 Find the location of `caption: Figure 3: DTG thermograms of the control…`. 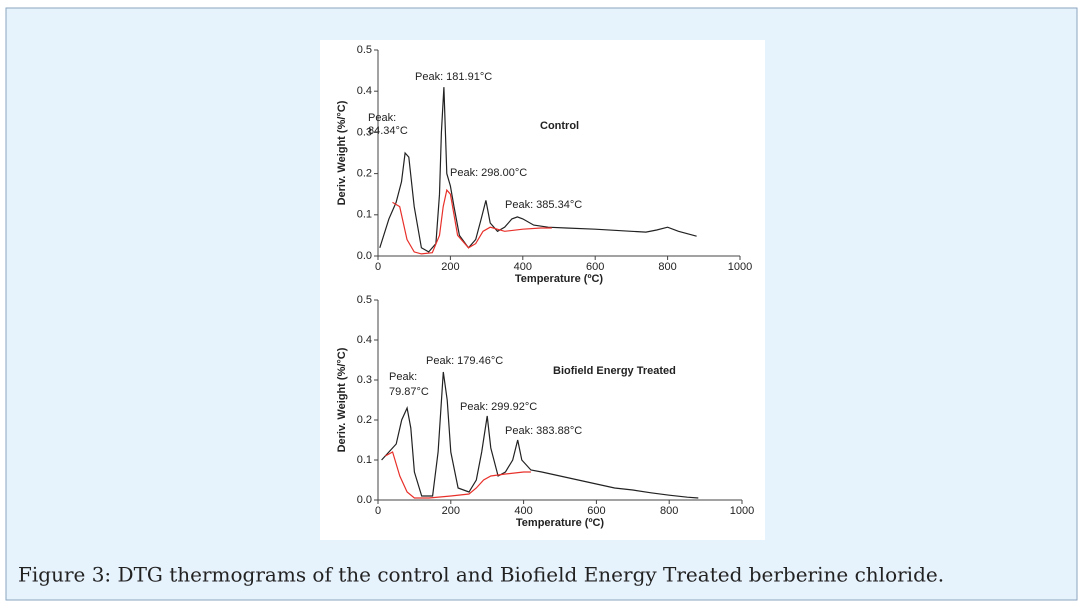

caption: Figure 3: DTG thermograms of the control… is located at coordinates (481, 575).